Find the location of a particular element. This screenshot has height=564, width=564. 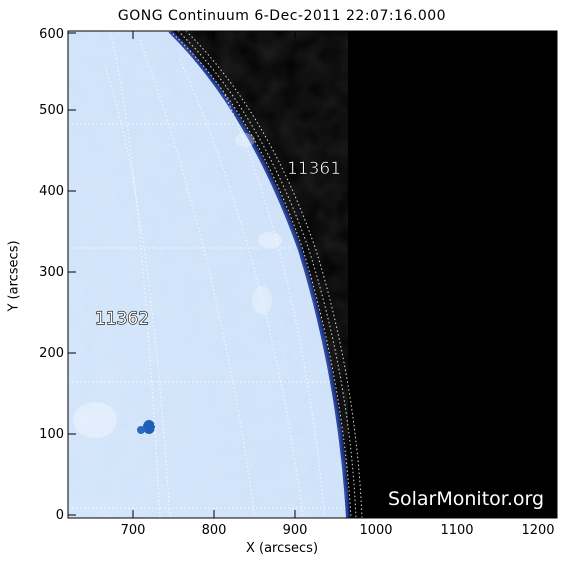

region-label-11362: 11362 is located at coordinates (122, 319).